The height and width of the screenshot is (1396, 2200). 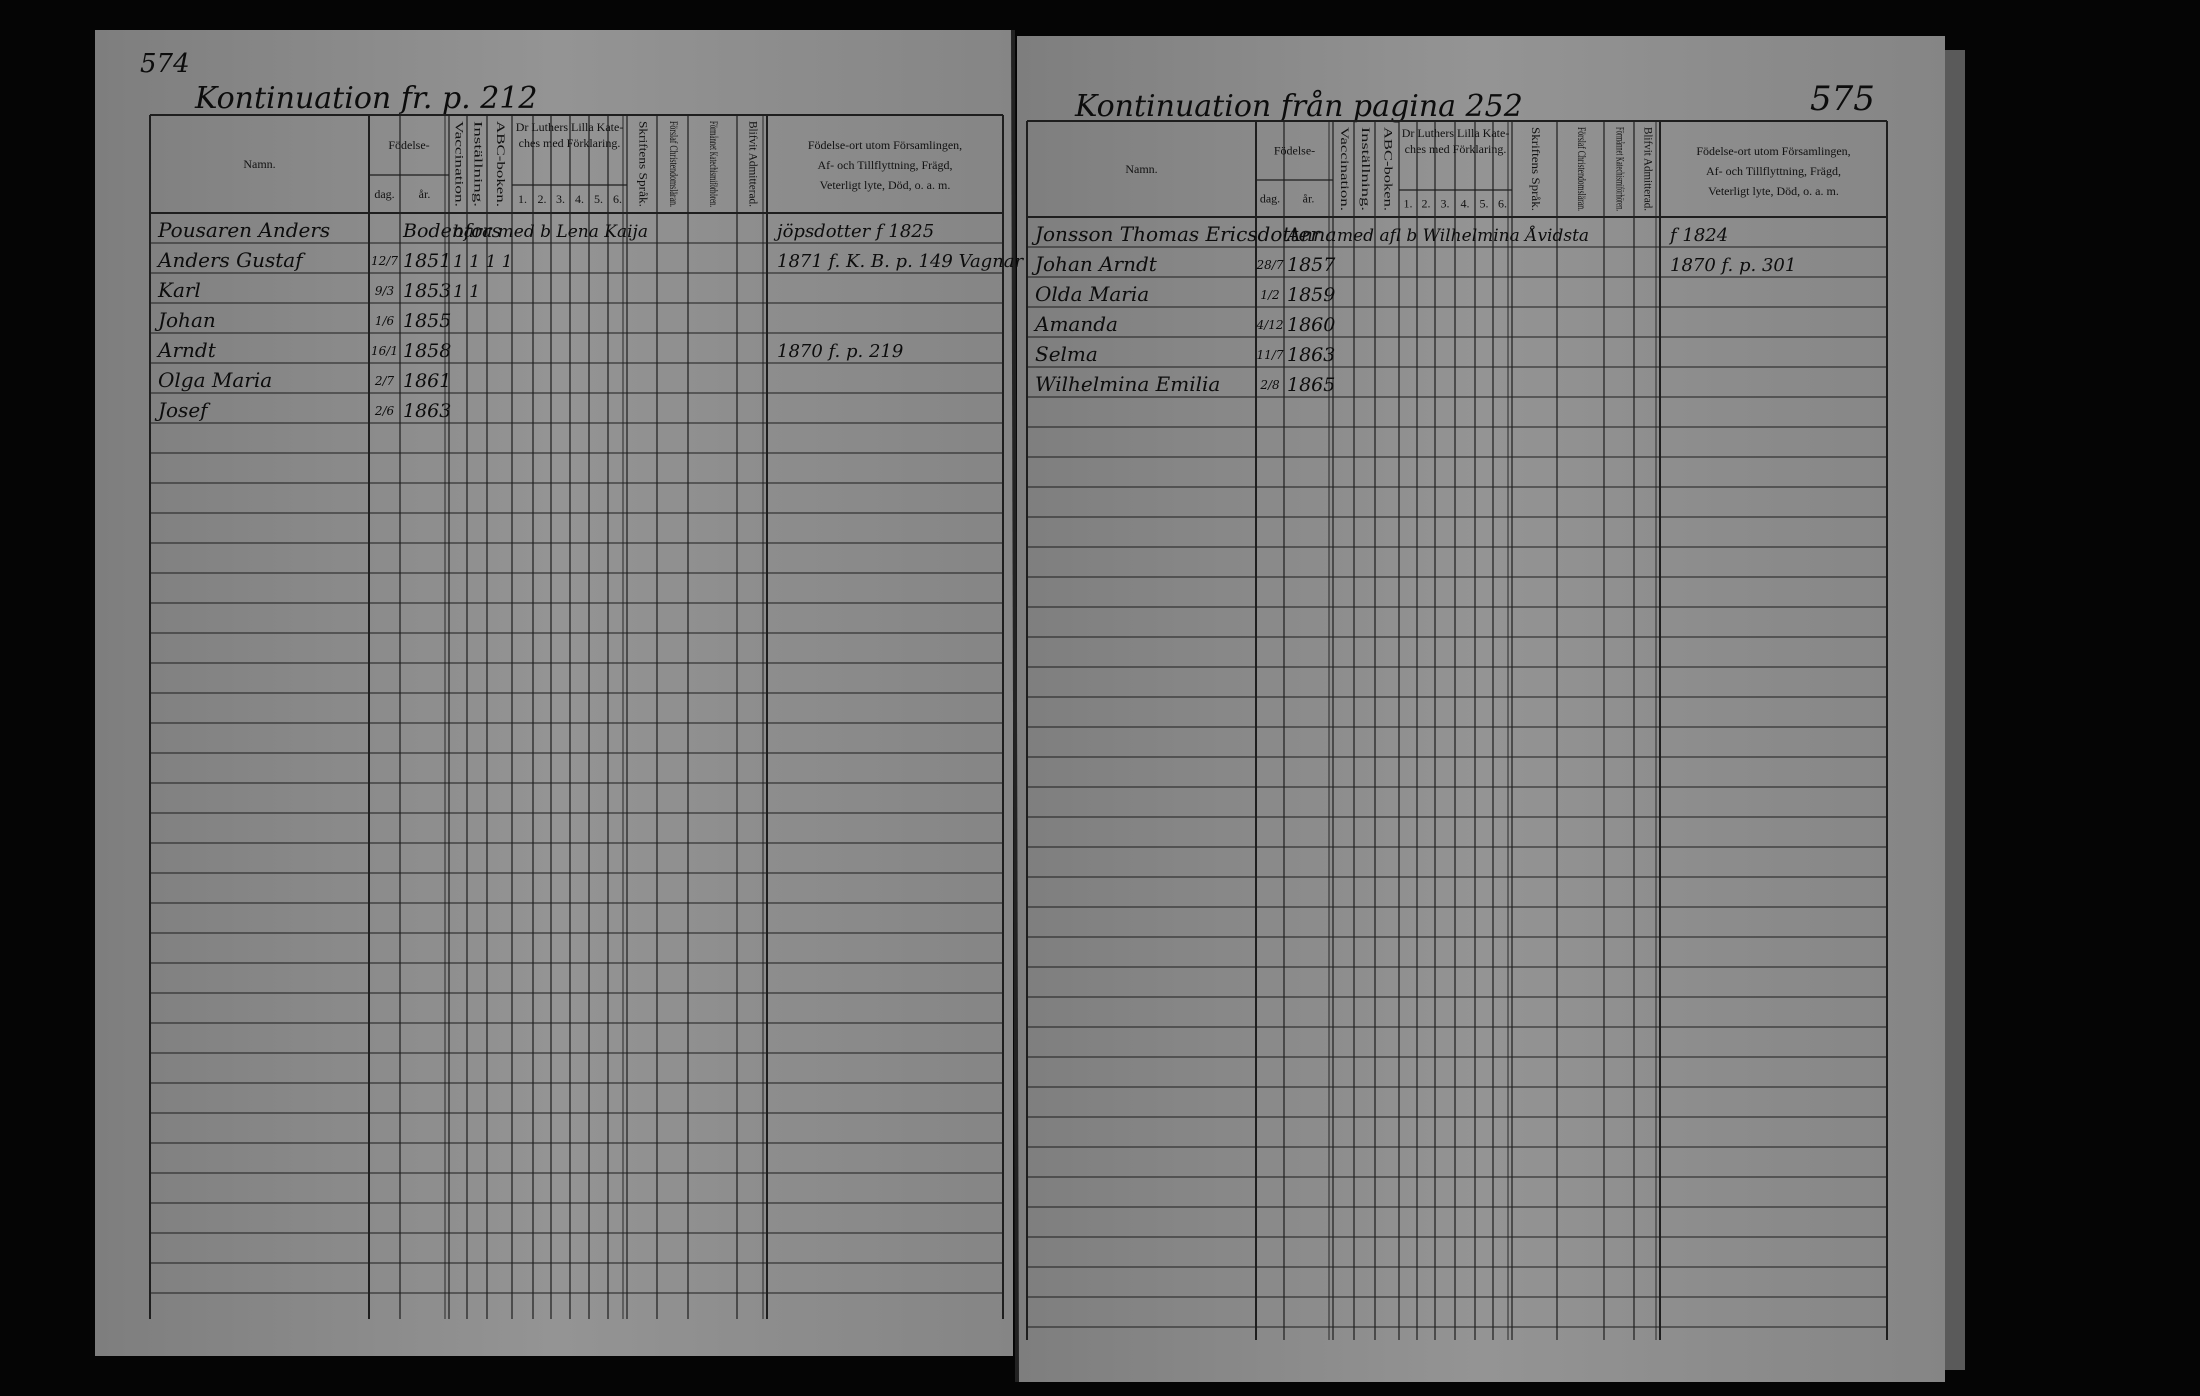 What do you see at coordinates (427, 381) in the screenshot?
I see `entry-year: 1861` at bounding box center [427, 381].